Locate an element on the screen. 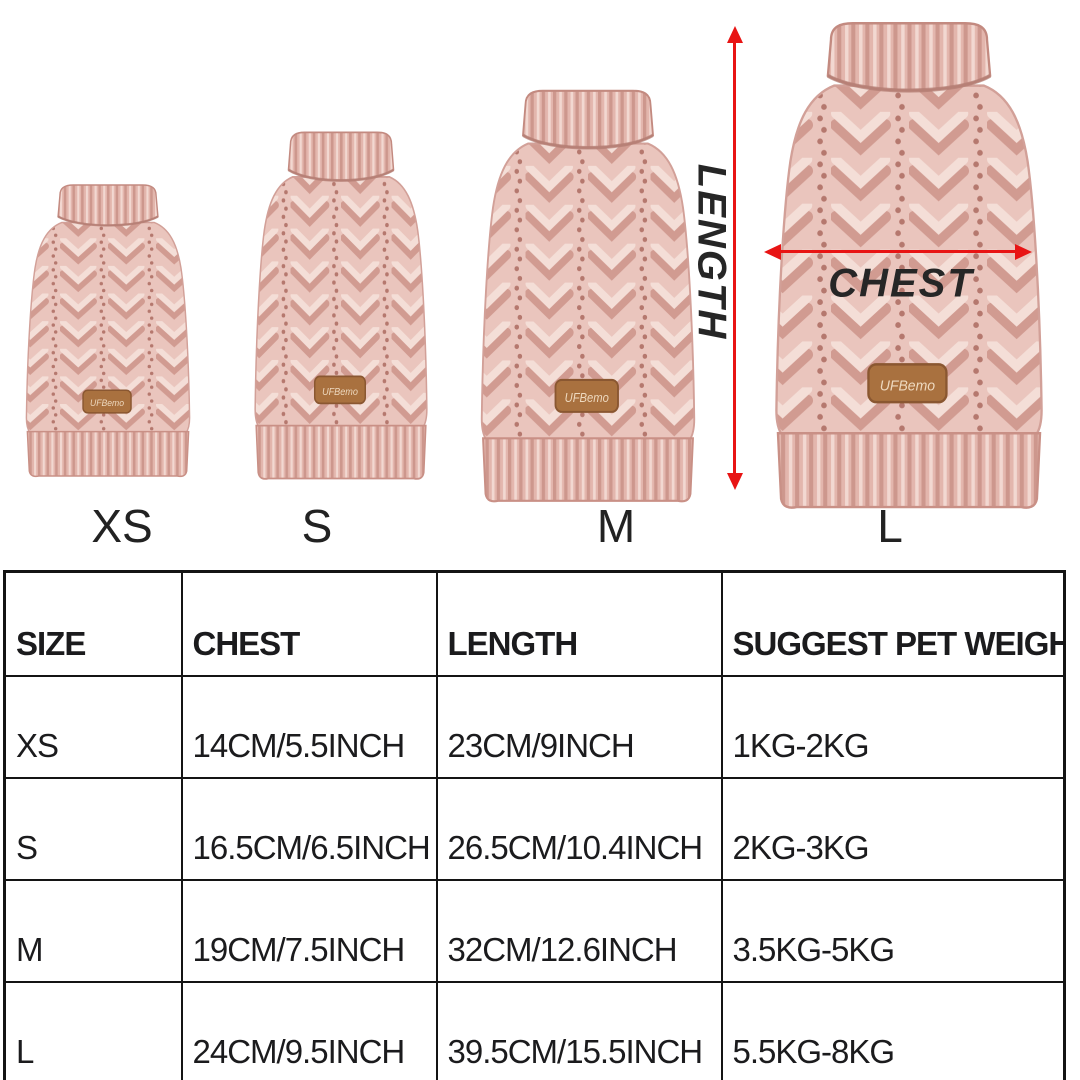 The height and width of the screenshot is (1080, 1080). chest-cell: 14CM/5.5INCH is located at coordinates (309, 727).